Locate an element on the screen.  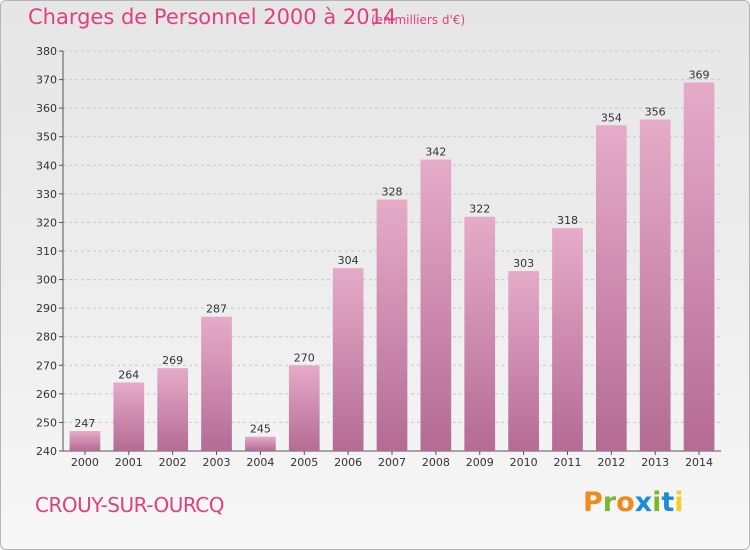
logo-letter: x is located at coordinates (643, 502).